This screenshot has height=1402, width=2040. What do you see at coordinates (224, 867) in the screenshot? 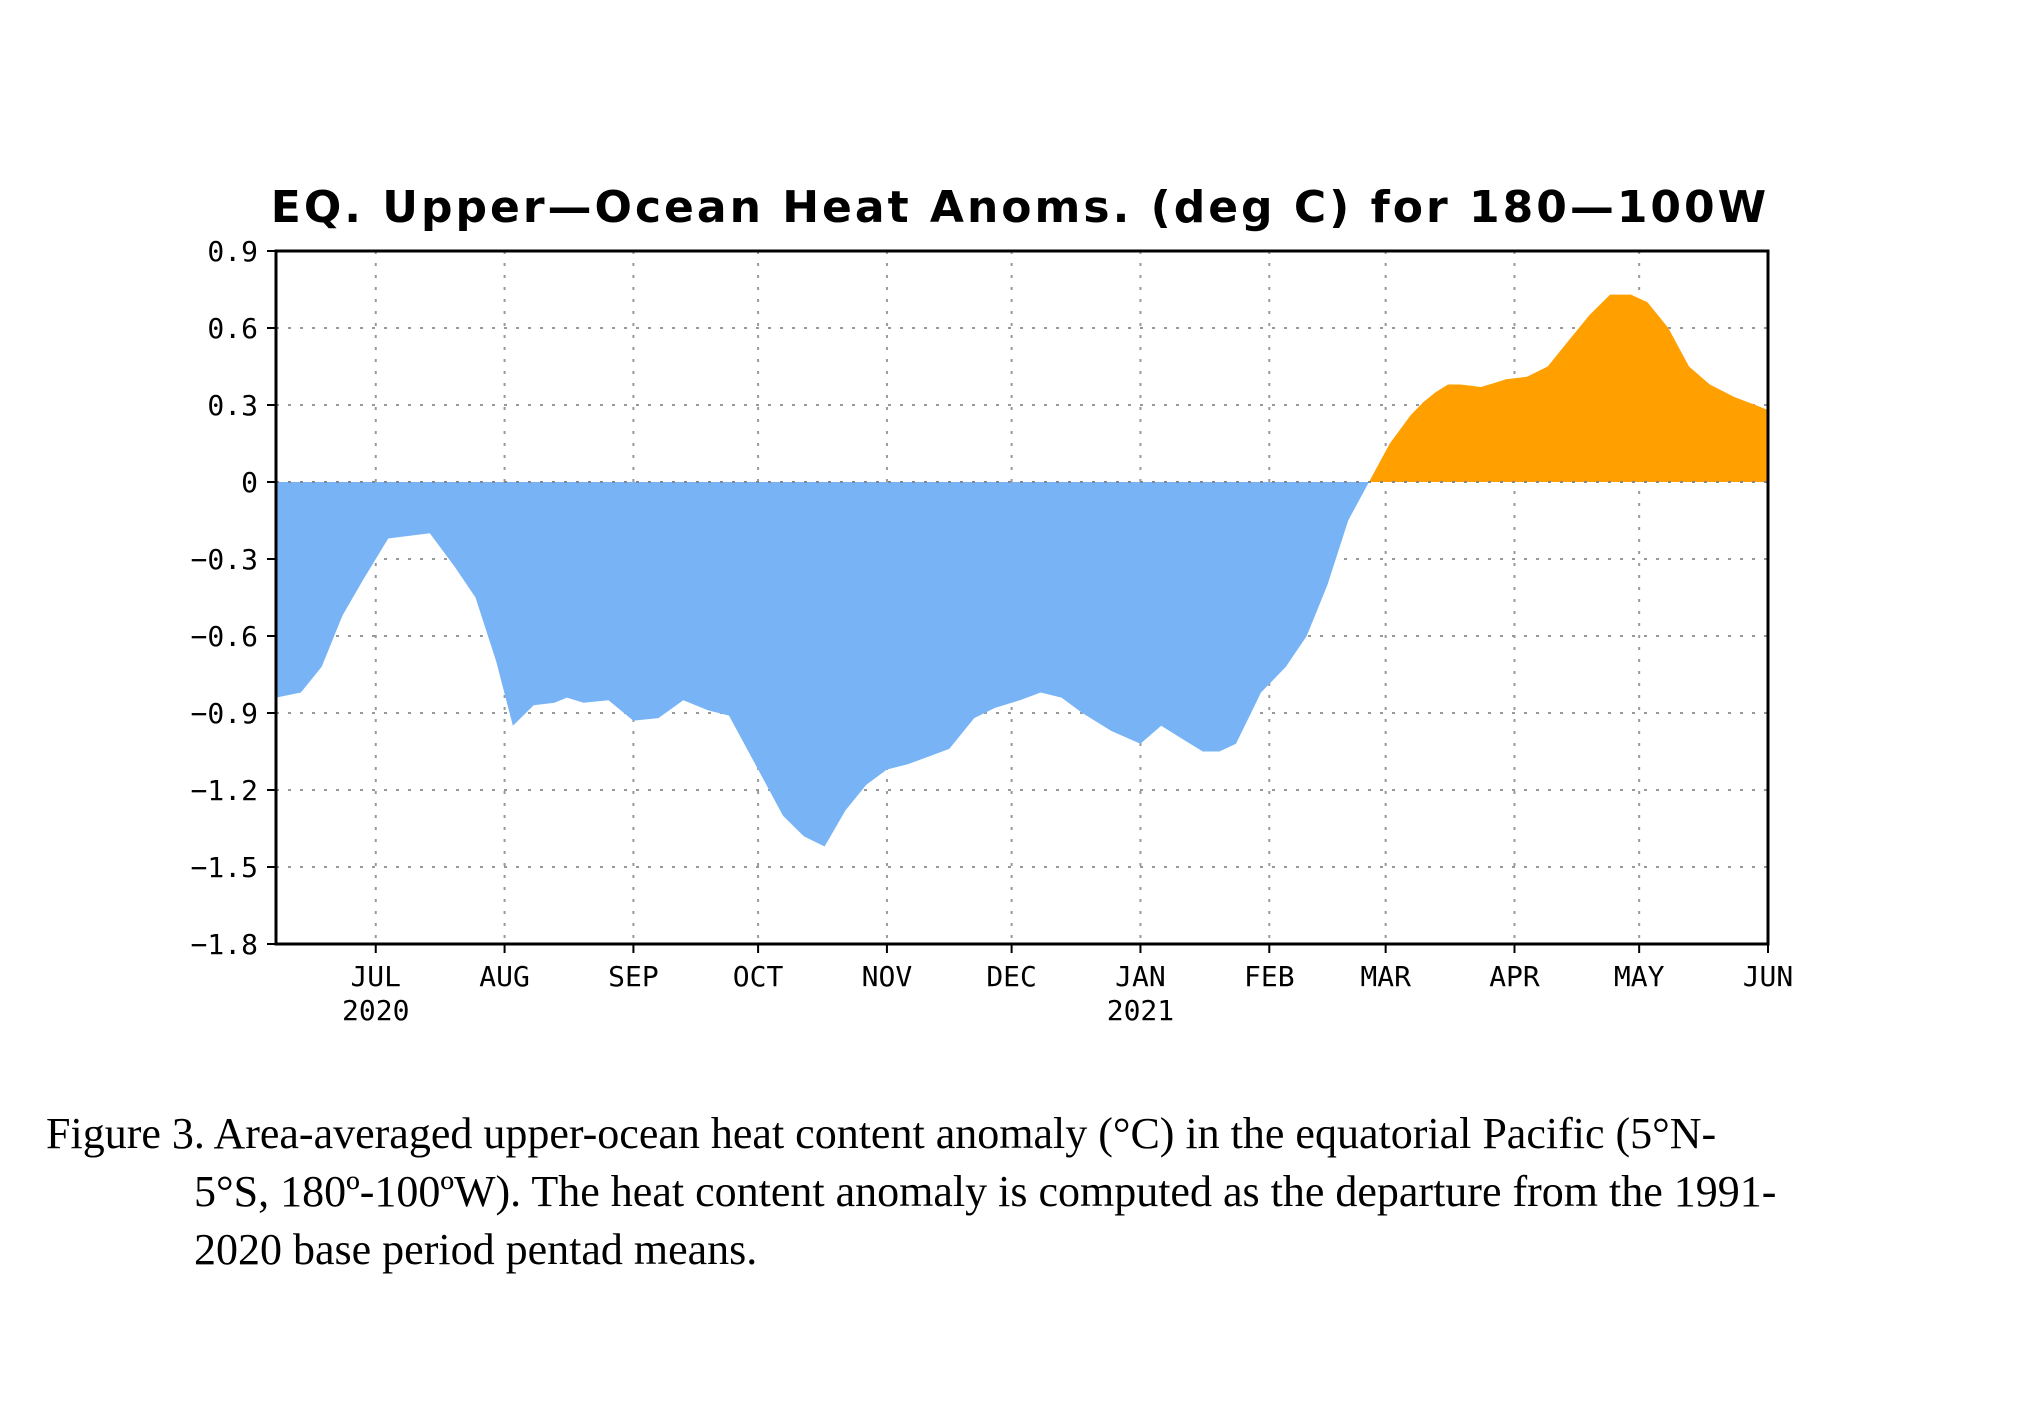
I see `y-tick-label: −1.5` at bounding box center [224, 867].